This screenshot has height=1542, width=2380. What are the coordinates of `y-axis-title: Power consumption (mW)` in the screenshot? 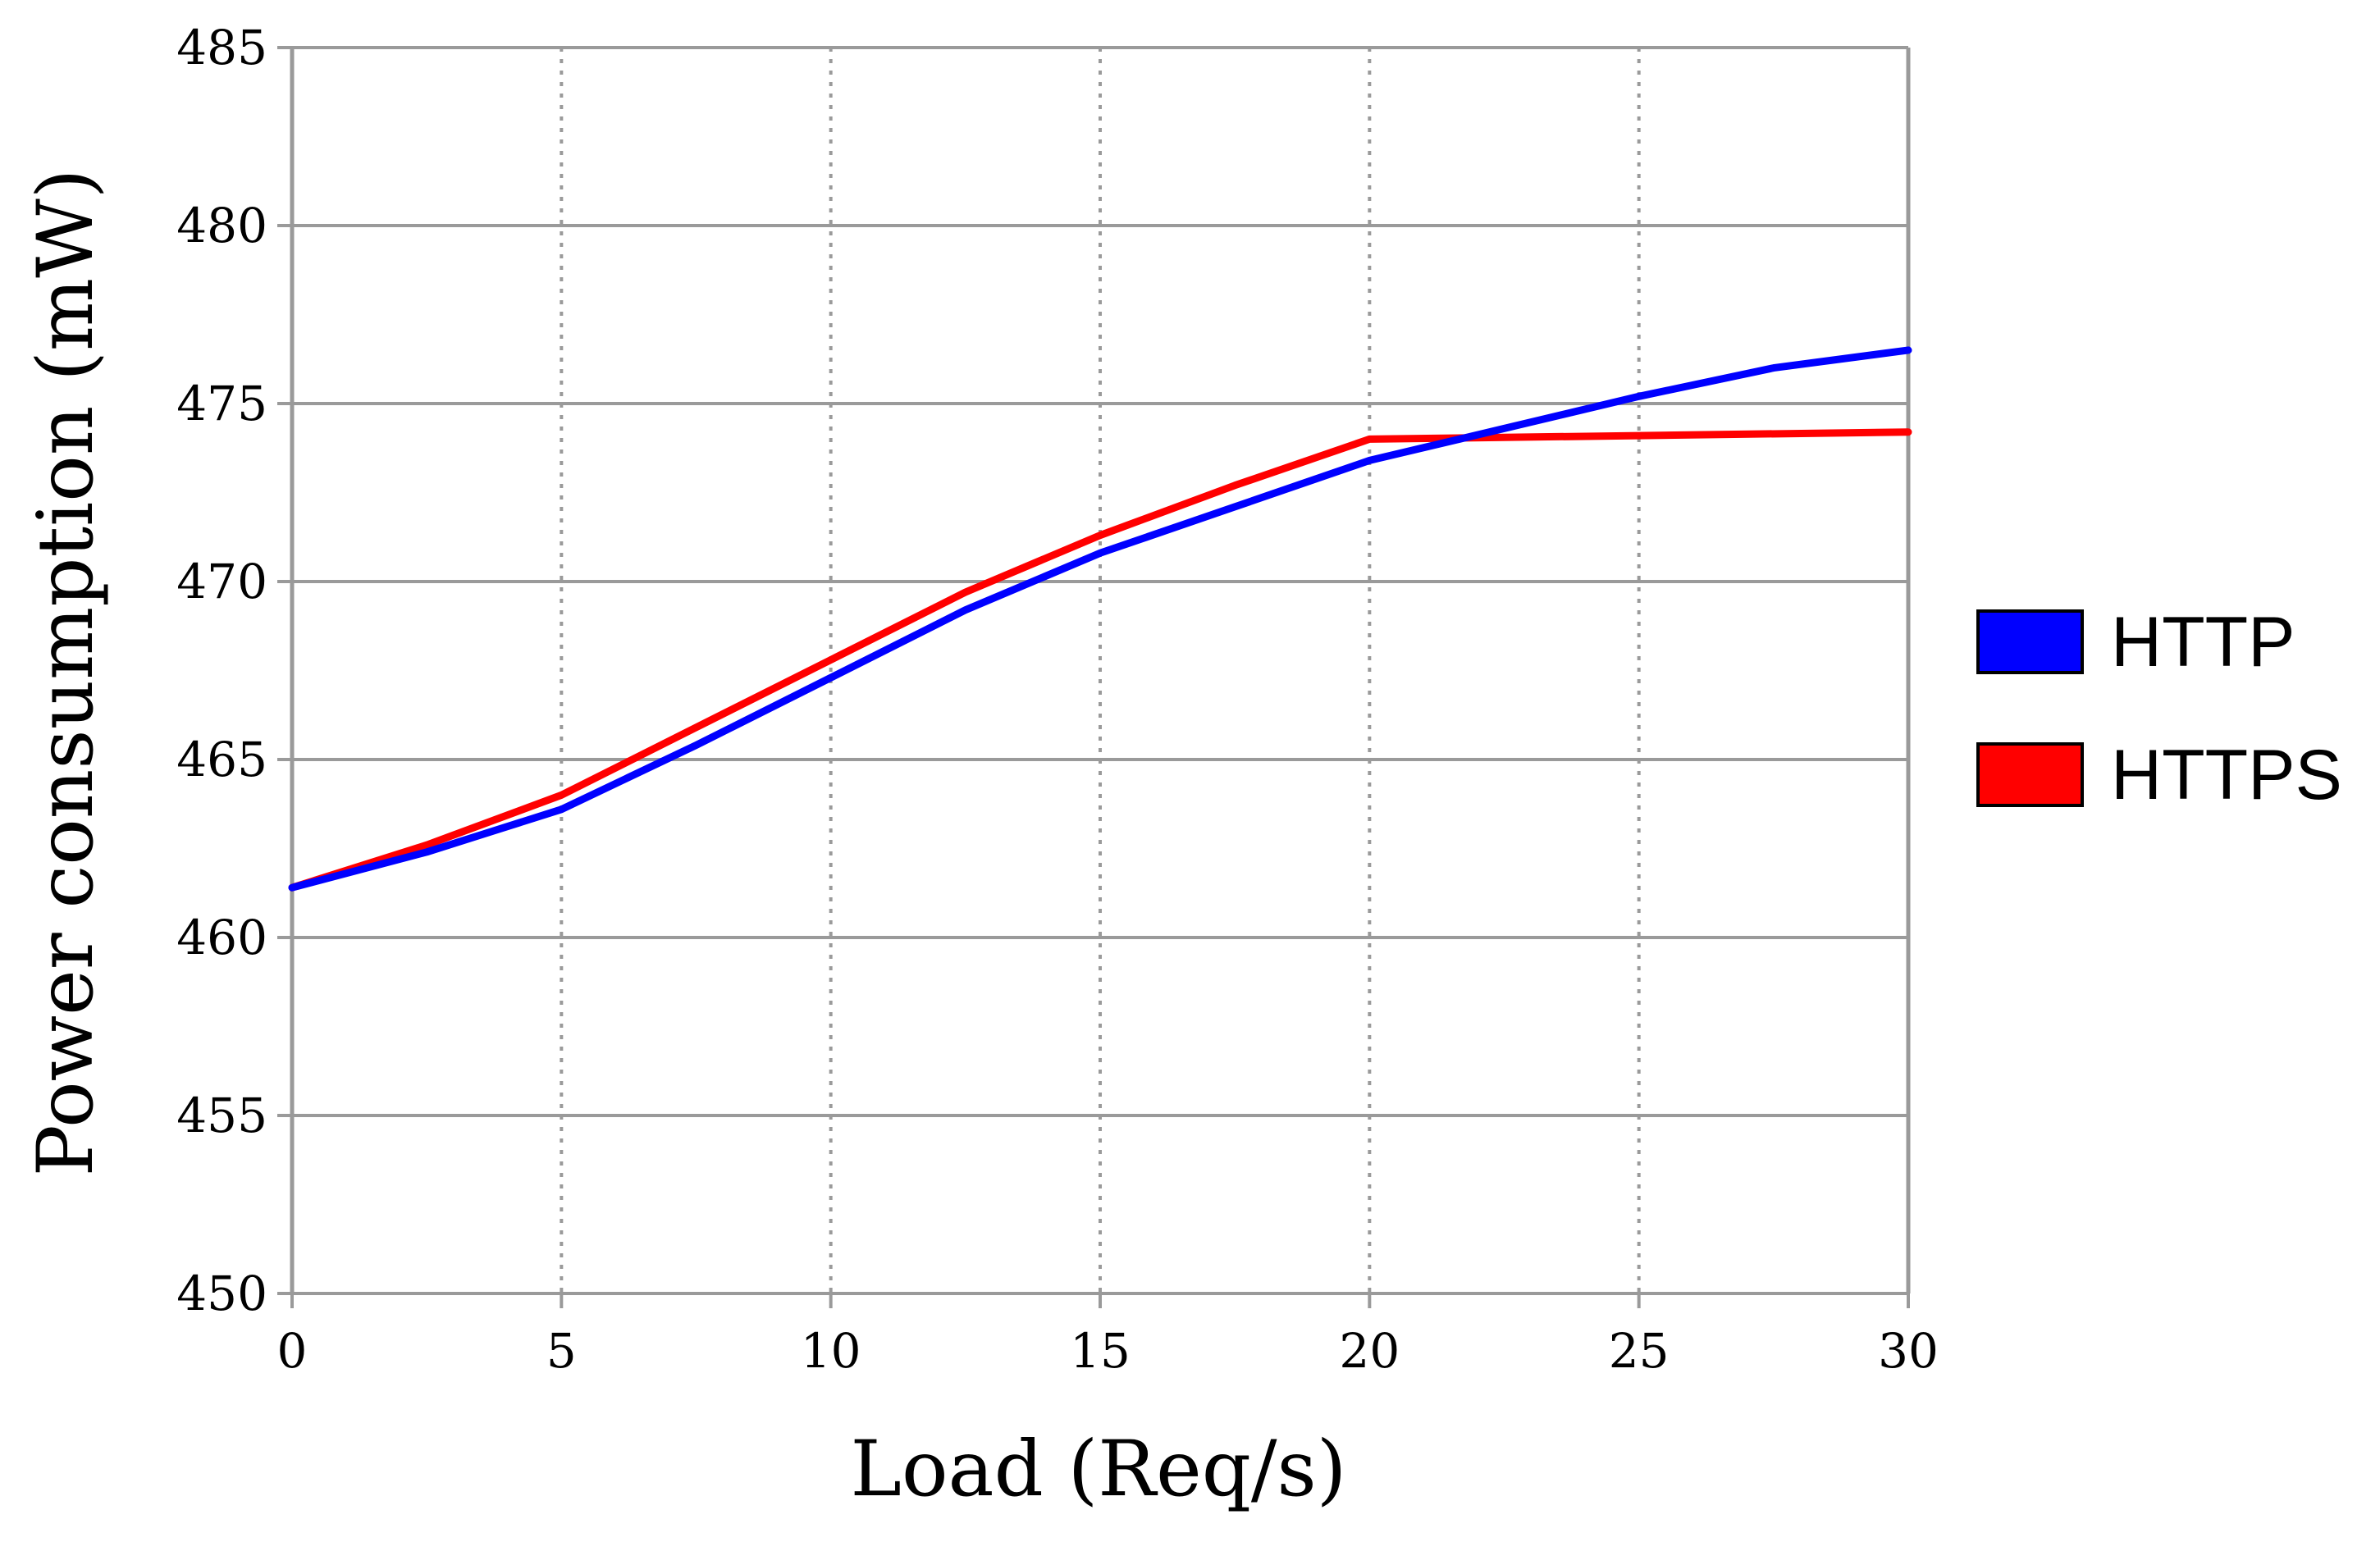 It's located at (66, 673).